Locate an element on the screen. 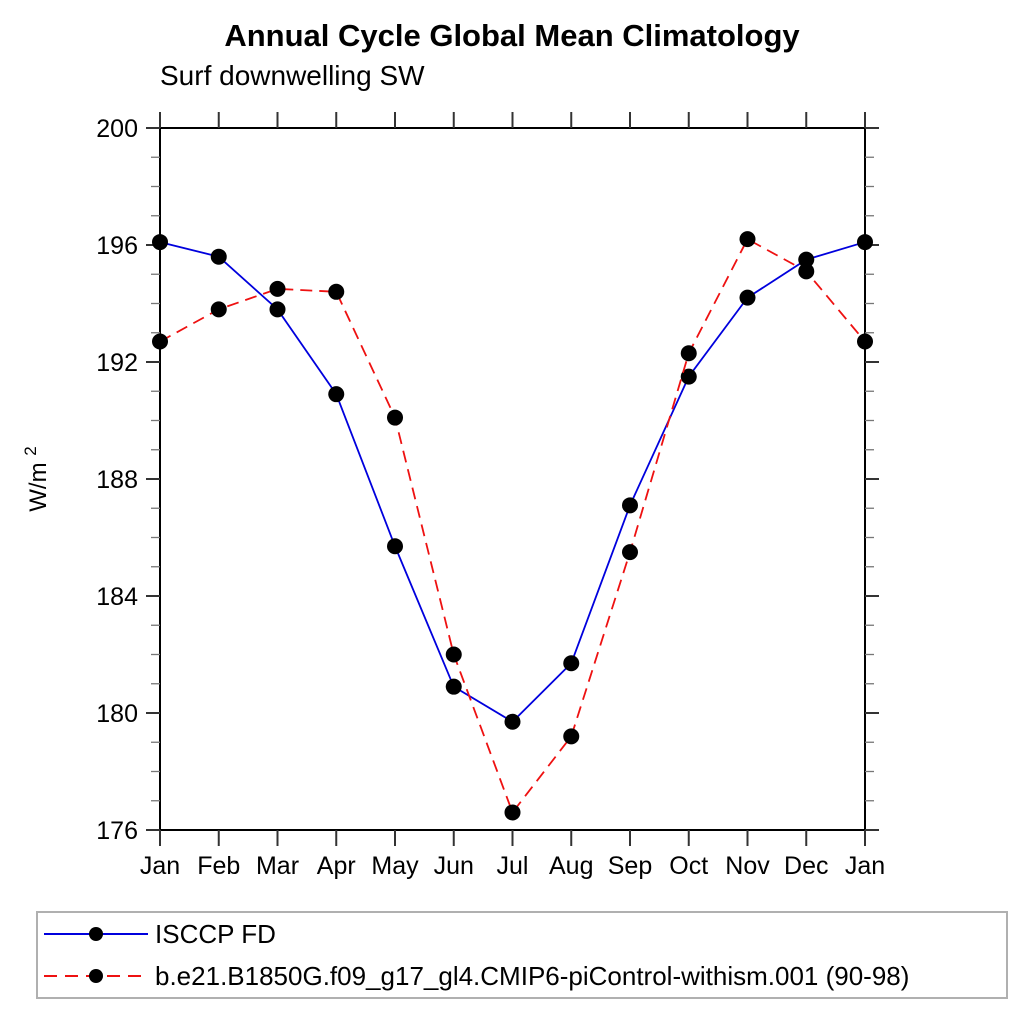 Image resolution: width=1024 pixels, height=1024 pixels. legend-solid-line-sample is located at coordinates (96, 934).